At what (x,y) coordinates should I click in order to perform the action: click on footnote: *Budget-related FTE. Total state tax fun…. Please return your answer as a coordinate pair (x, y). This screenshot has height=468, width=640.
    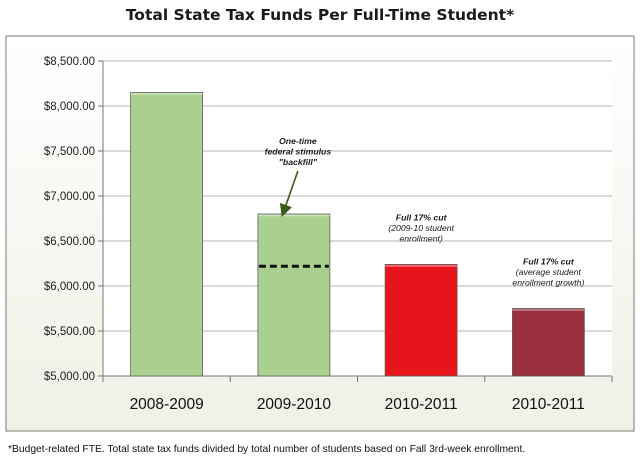
    Looking at the image, I should click on (267, 449).